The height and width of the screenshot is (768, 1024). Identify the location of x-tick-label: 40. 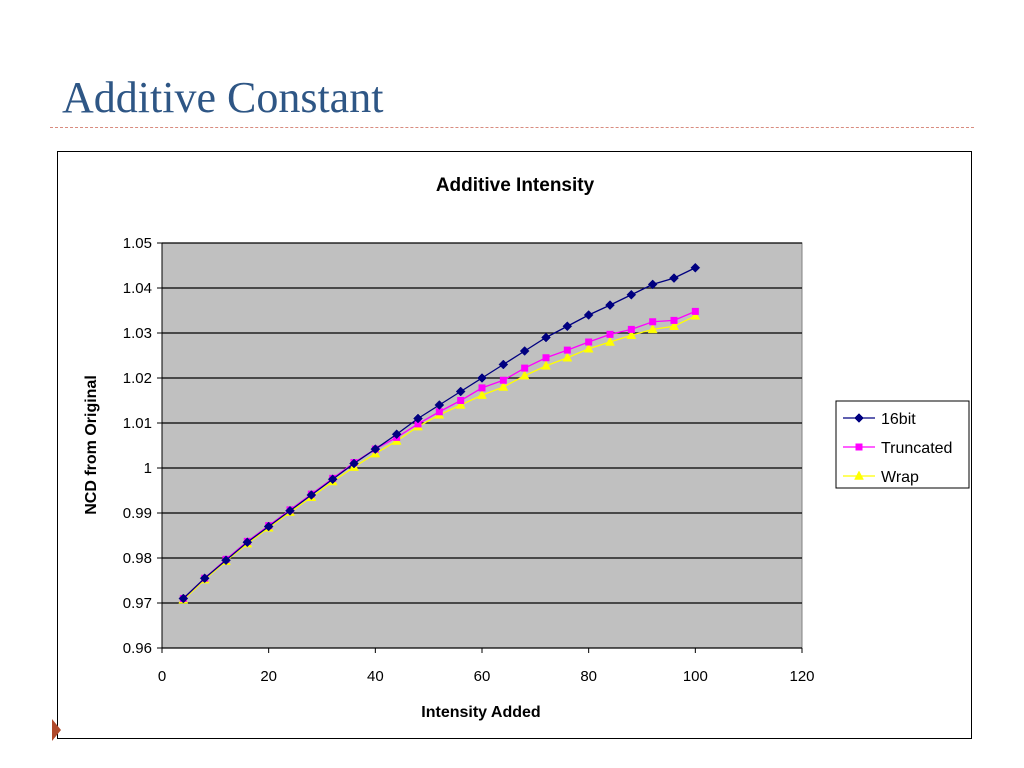
(375, 676).